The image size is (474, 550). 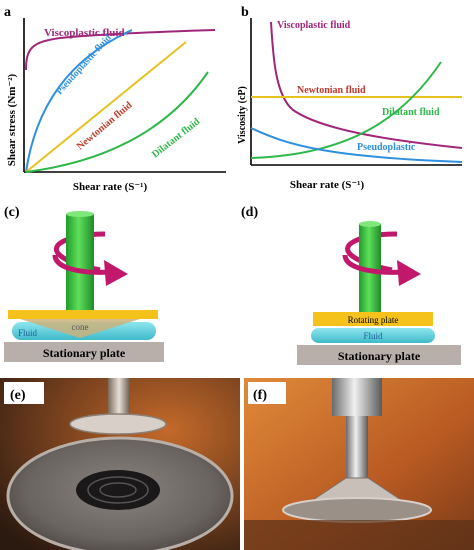 I want to click on label-pseudoplastic: Pseudoplastic, so click(x=386, y=147).